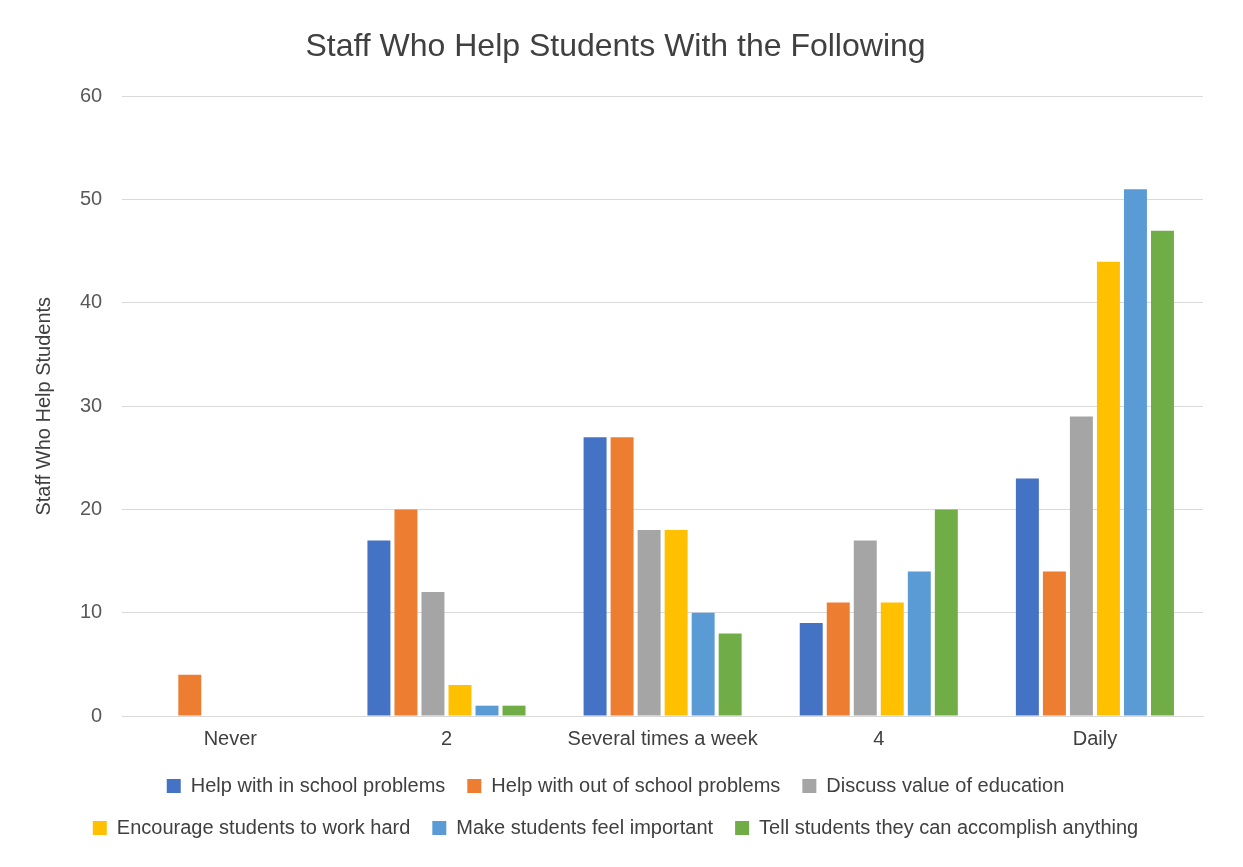 This screenshot has height=867, width=1243. I want to click on x-tick-label: Several times a week, so click(663, 737).